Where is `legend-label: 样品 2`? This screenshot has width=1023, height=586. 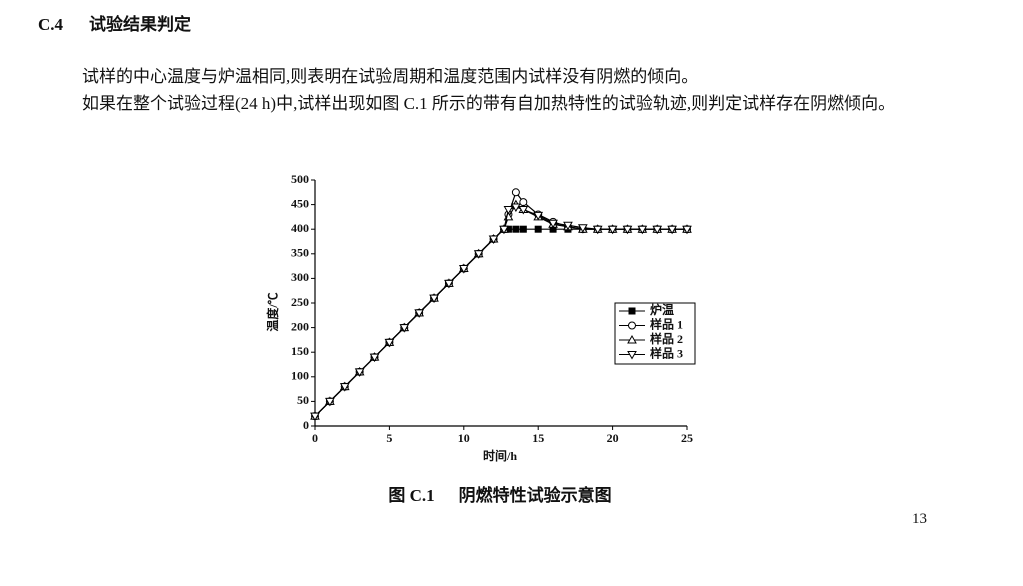
legend-label: 样品 2 is located at coordinates (666, 338).